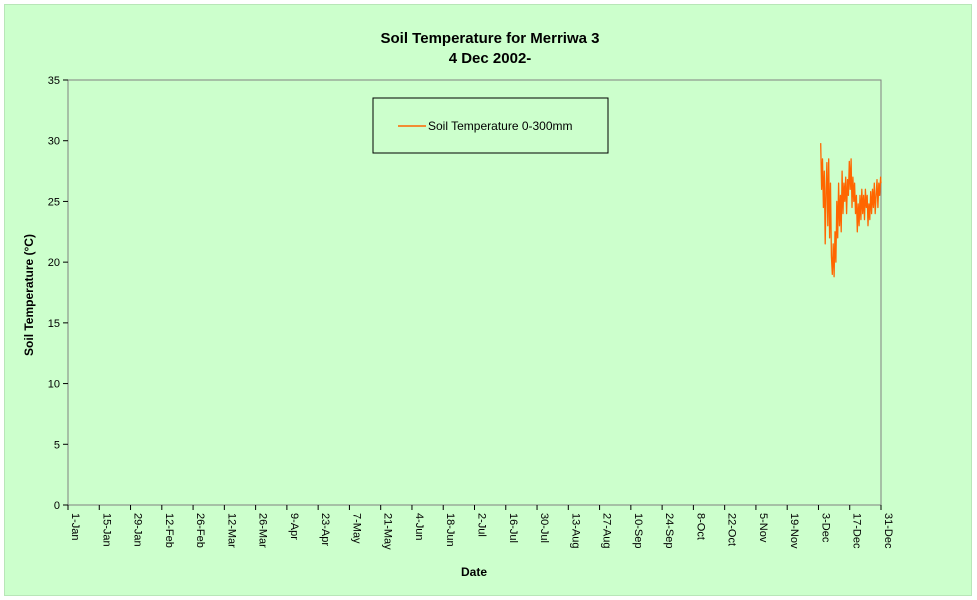 This screenshot has height=600, width=977. Describe the element at coordinates (888, 531) in the screenshot. I see `x-tick-label: 31-Dec` at that location.